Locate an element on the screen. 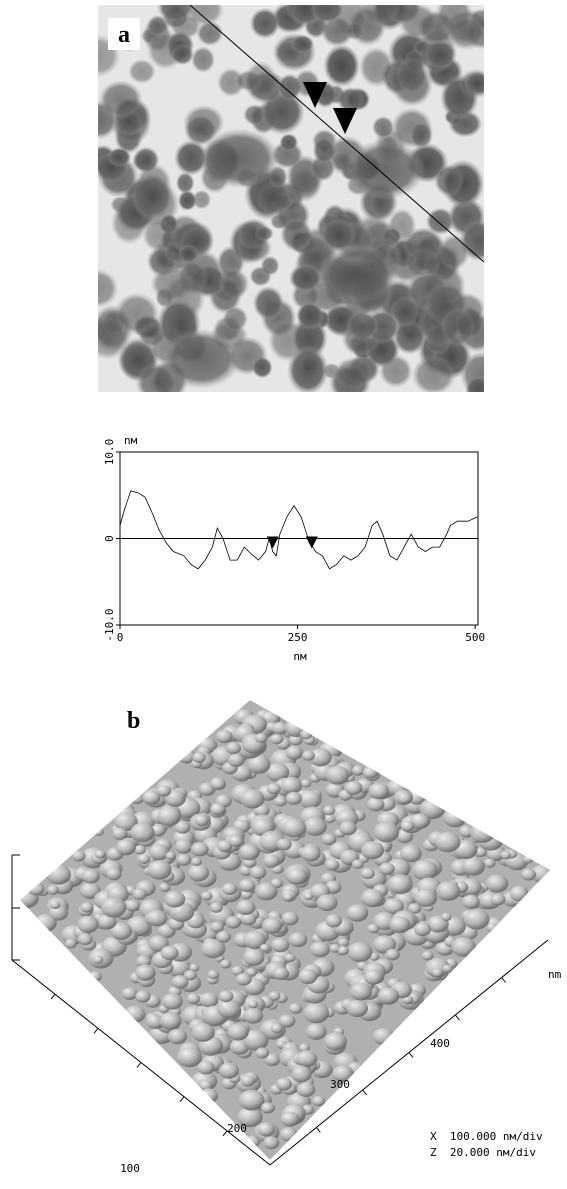 The height and width of the screenshot is (1189, 567). y-tick-label: 10.0 is located at coordinates (109, 452).